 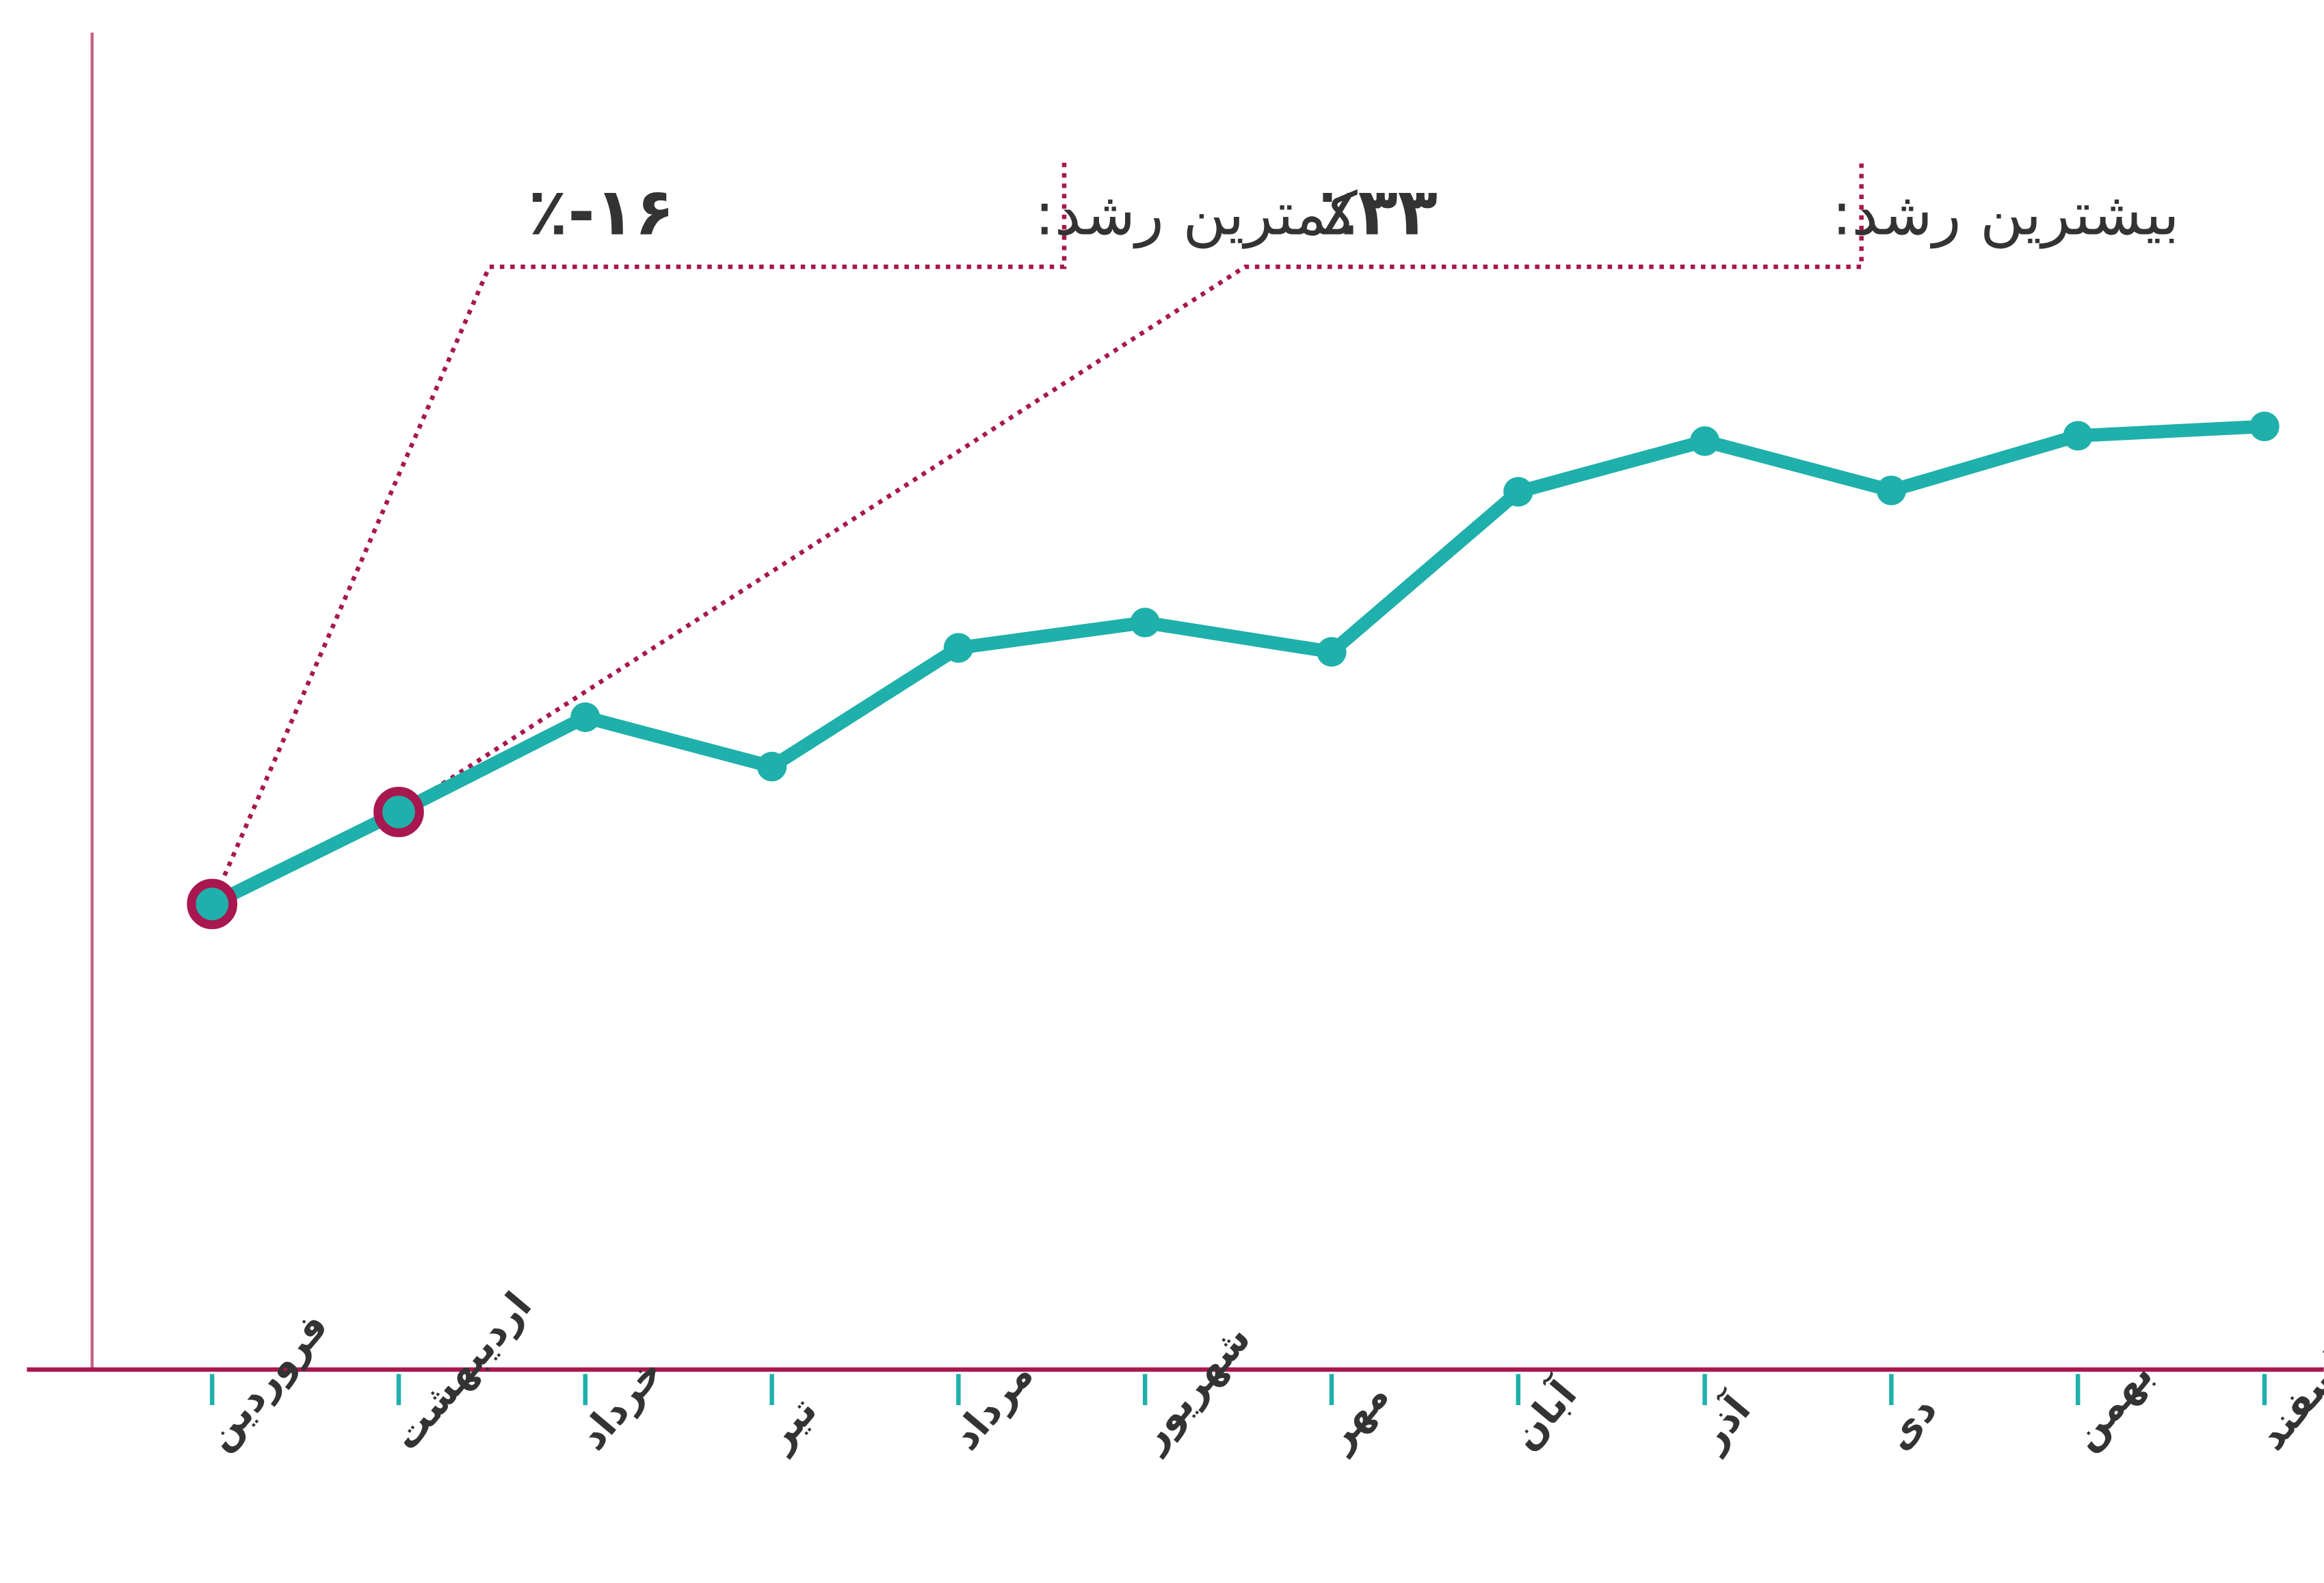 I want to click on x-tick-label: شهریور, so click(x=1194, y=1389).